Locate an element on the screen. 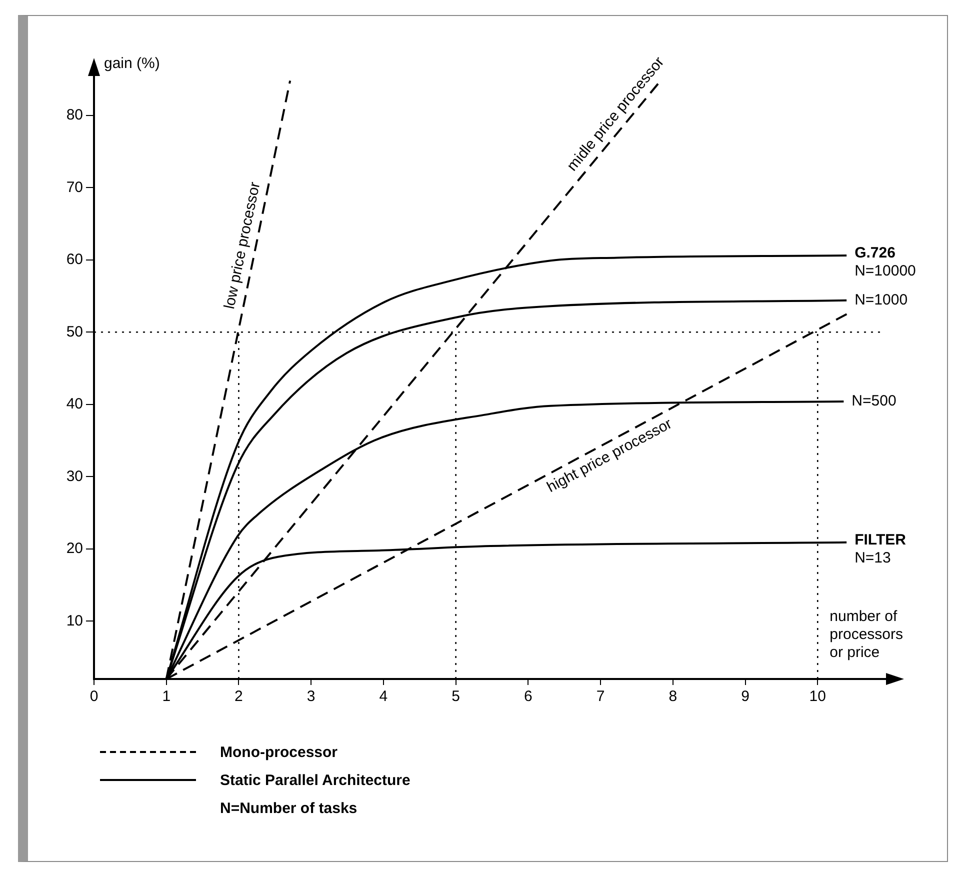  x-tick-label: 1 is located at coordinates (166, 697).